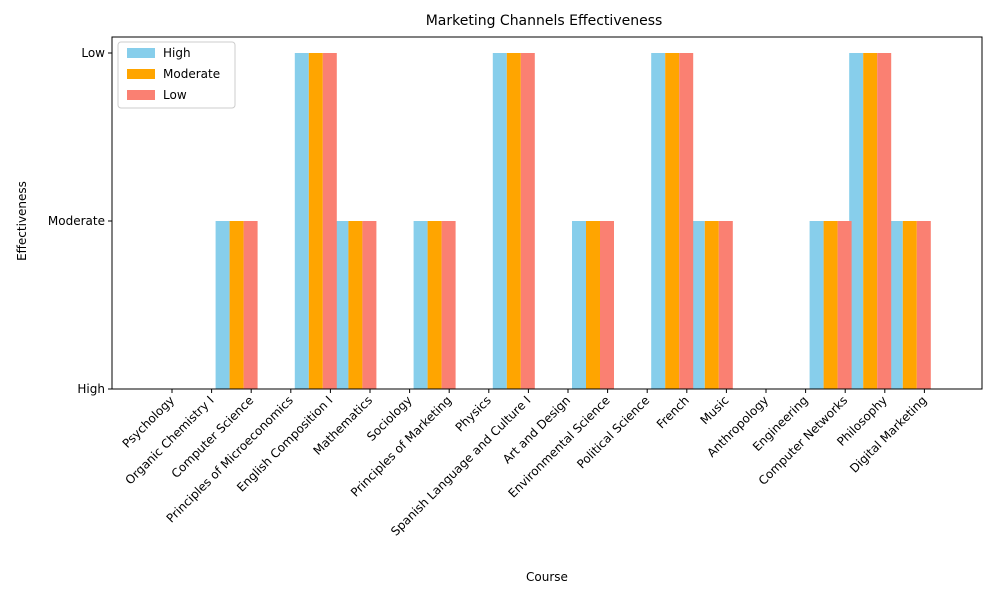 The width and height of the screenshot is (1000, 600). Describe the element at coordinates (544, 21) in the screenshot. I see `chart-title: Marketing Channels Effectiveness` at that location.